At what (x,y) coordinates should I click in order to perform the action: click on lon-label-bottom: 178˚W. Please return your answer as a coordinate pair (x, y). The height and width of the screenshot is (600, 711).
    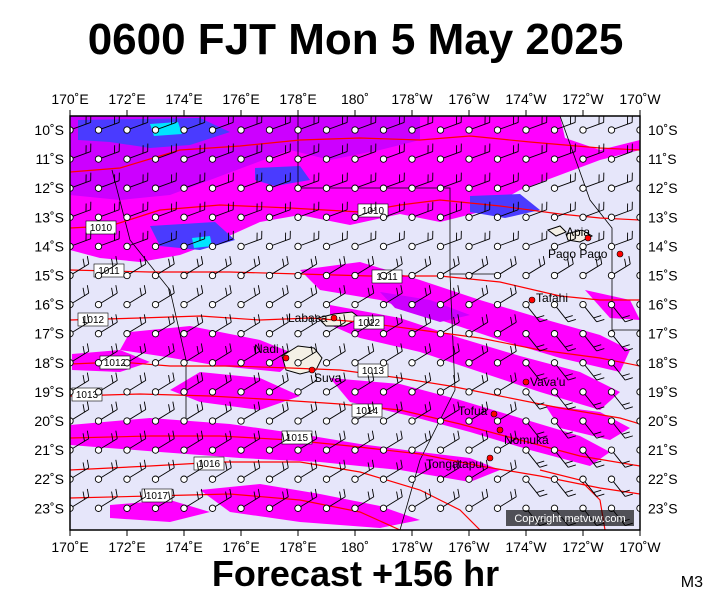
    Looking at the image, I should click on (412, 547).